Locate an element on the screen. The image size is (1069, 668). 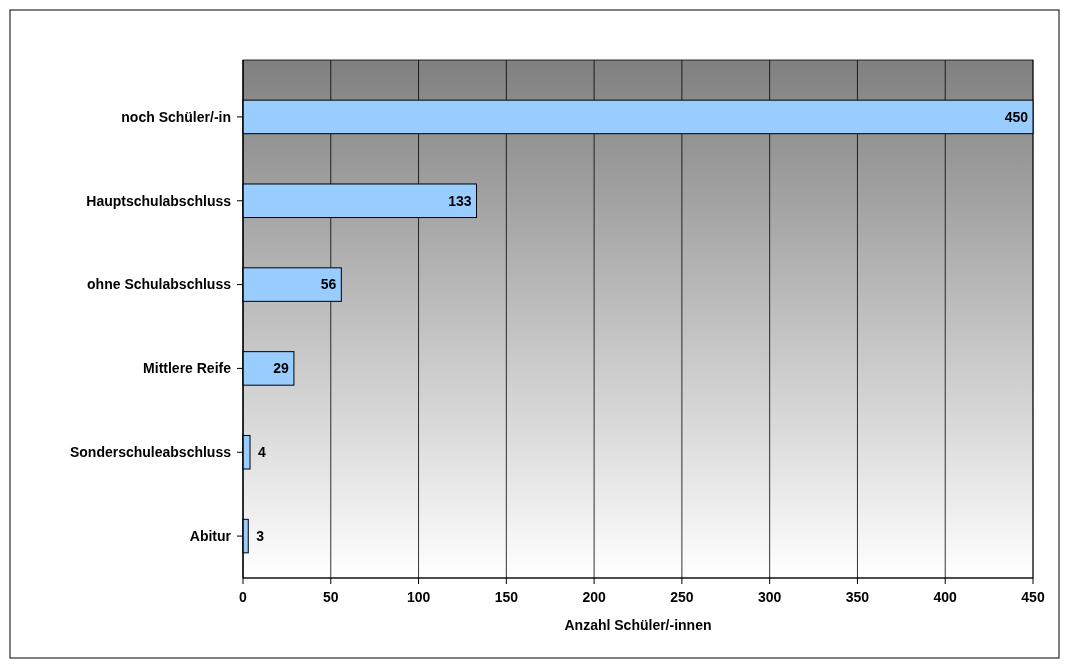
data-label: 29 is located at coordinates (281, 368).